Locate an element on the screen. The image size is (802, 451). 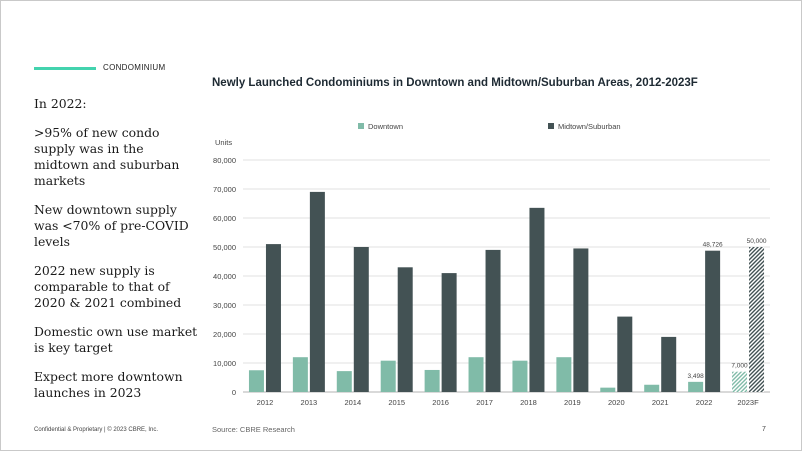
data-label: 48,726 is located at coordinates (713, 245).